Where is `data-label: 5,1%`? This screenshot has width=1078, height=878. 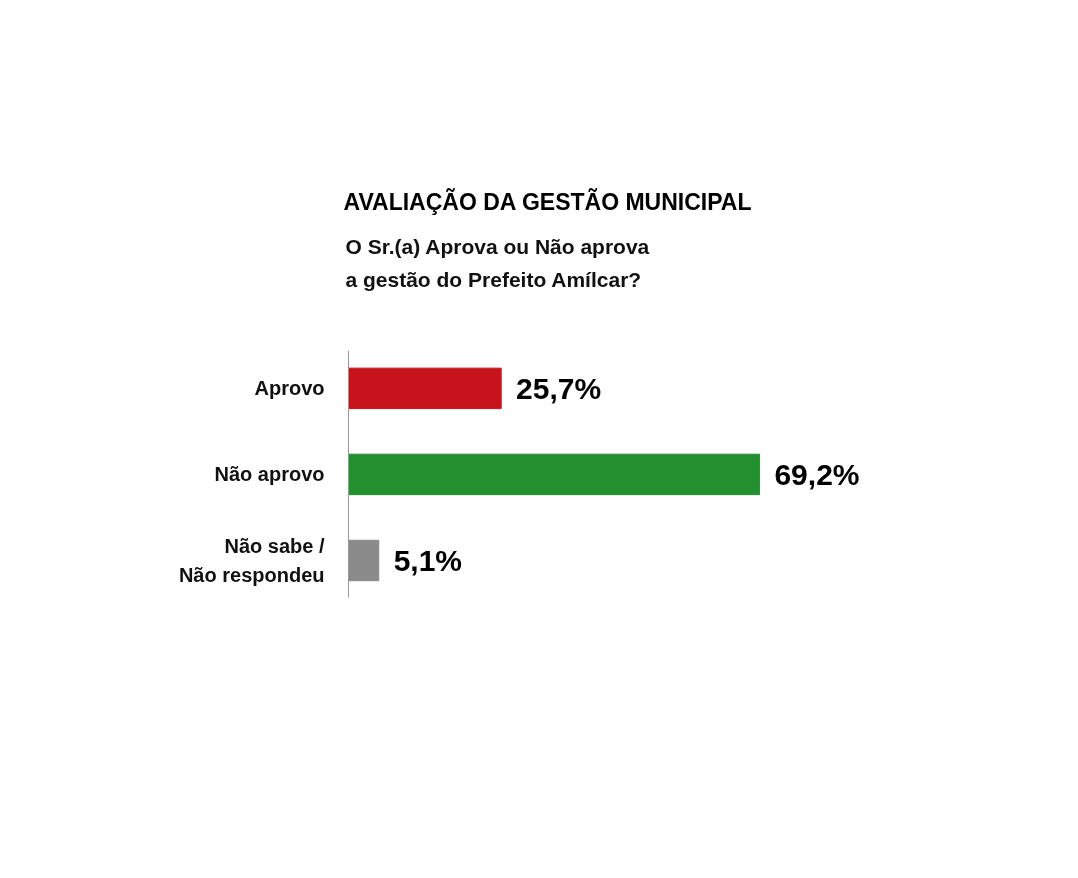
data-label: 5,1% is located at coordinates (428, 560).